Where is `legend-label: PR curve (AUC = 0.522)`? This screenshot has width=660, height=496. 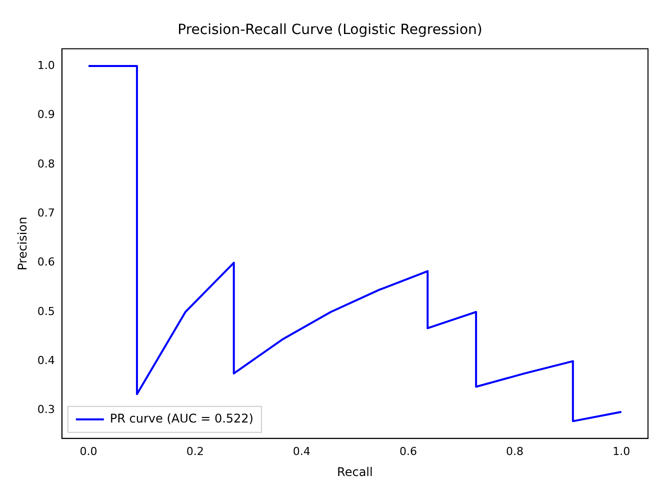
legend-label: PR curve (AUC = 0.522) is located at coordinates (182, 419).